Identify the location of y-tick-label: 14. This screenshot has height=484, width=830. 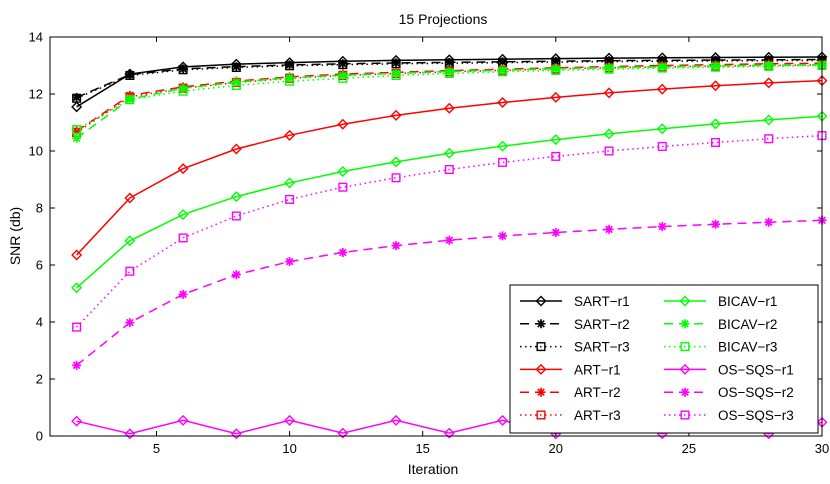
(36, 37).